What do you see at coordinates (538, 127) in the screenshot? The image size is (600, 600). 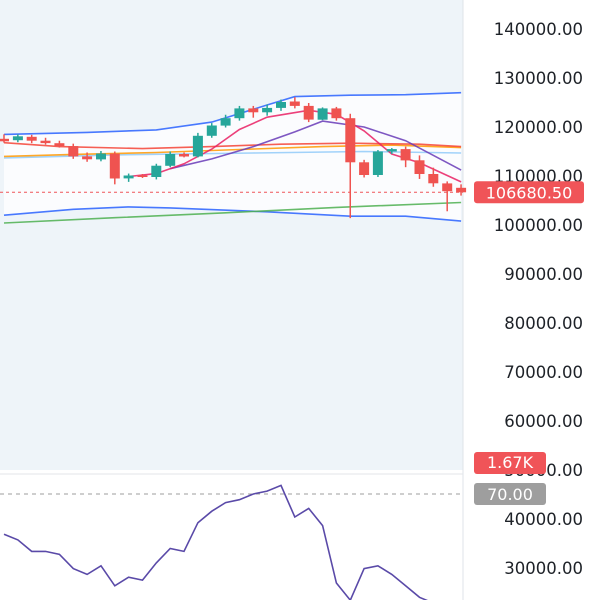 I see `price-tick-label: 120000.00` at bounding box center [538, 127].